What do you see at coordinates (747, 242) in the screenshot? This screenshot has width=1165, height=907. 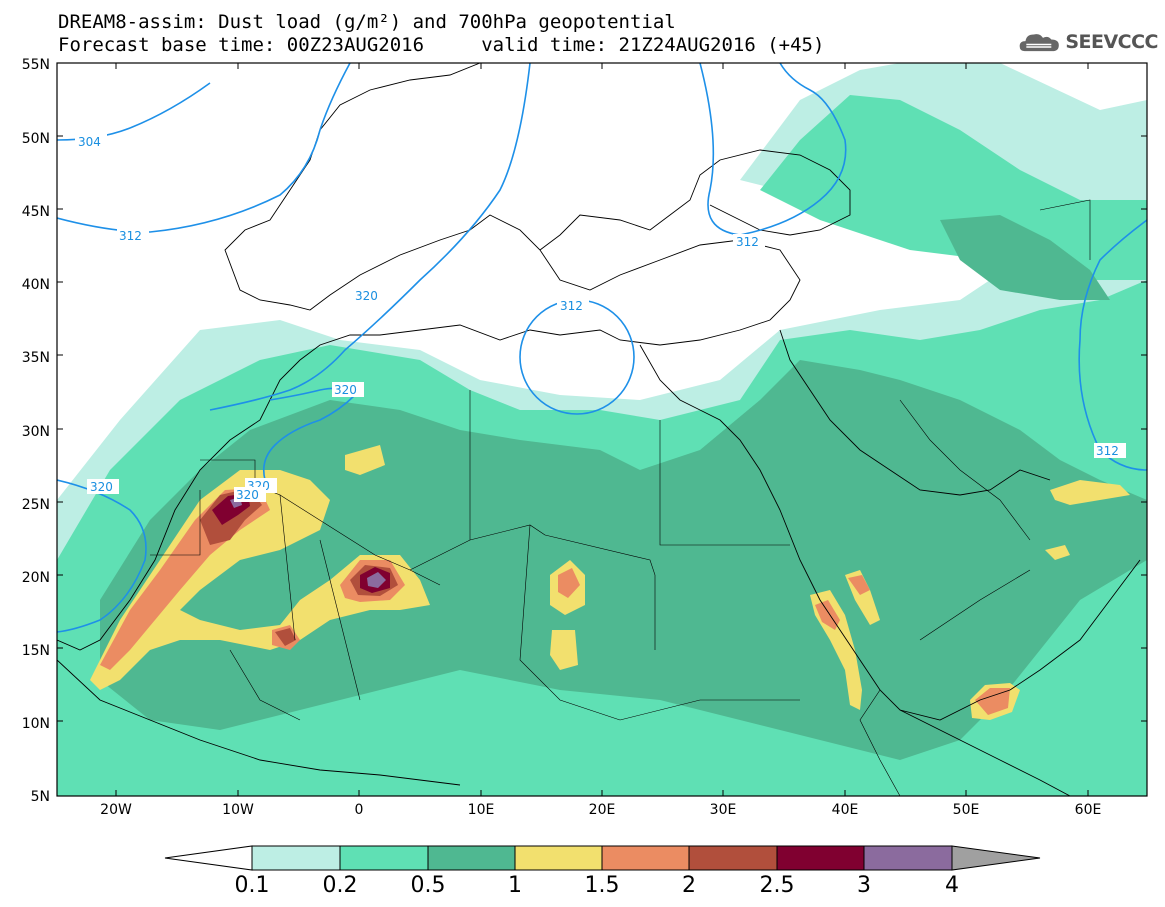 I see `contour-label-312-east: 312` at bounding box center [747, 242].